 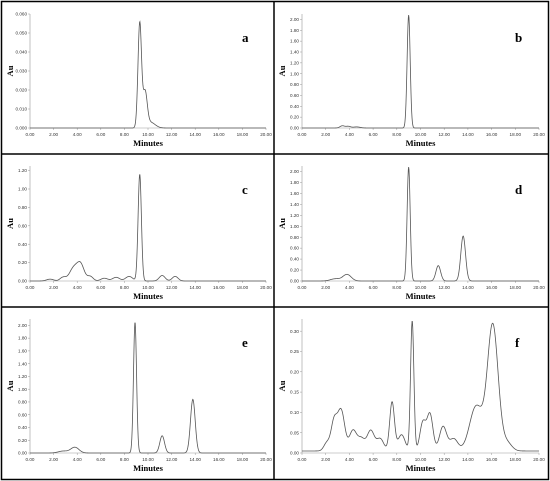 What do you see at coordinates (22, 33) in the screenshot?
I see `y-tick-label: 0.050` at bounding box center [22, 33].